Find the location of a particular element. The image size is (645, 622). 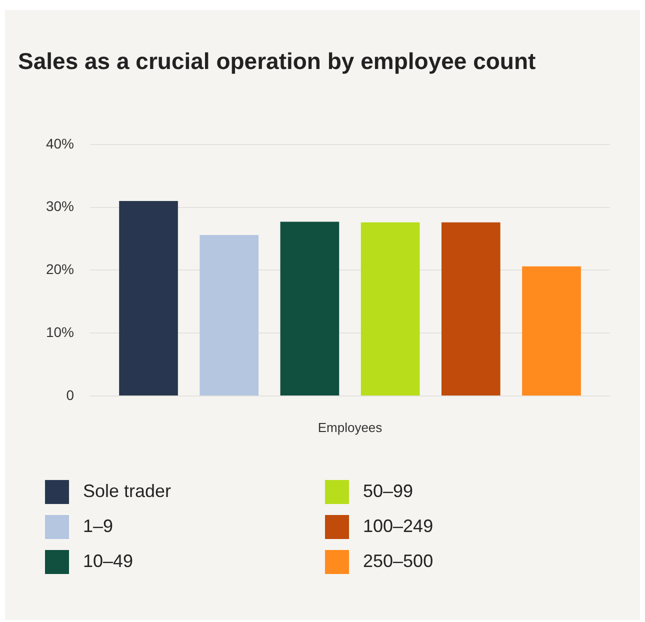

y-tick-label: 0 is located at coordinates (70, 394).